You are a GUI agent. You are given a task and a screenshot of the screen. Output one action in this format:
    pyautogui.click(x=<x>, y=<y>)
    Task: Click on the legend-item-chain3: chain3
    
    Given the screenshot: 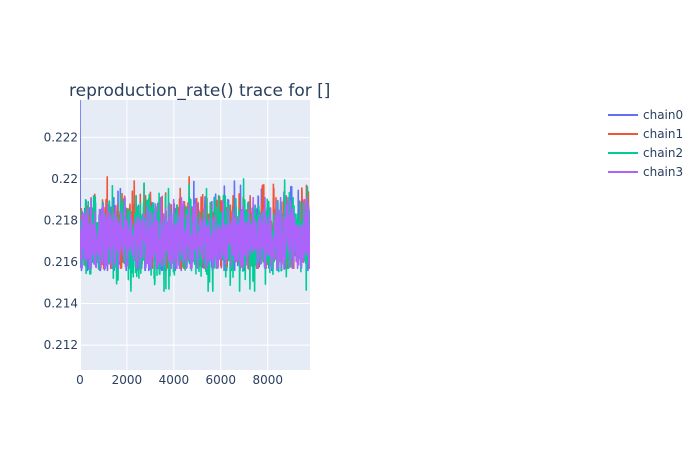 What is the action you would take?
    pyautogui.click(x=645, y=172)
    